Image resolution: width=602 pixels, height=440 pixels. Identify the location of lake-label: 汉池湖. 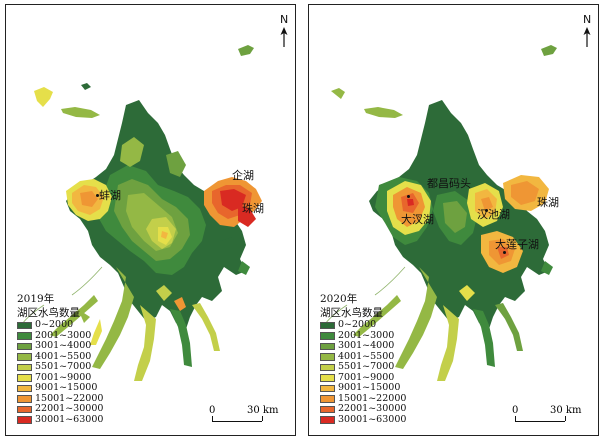
(493, 214).